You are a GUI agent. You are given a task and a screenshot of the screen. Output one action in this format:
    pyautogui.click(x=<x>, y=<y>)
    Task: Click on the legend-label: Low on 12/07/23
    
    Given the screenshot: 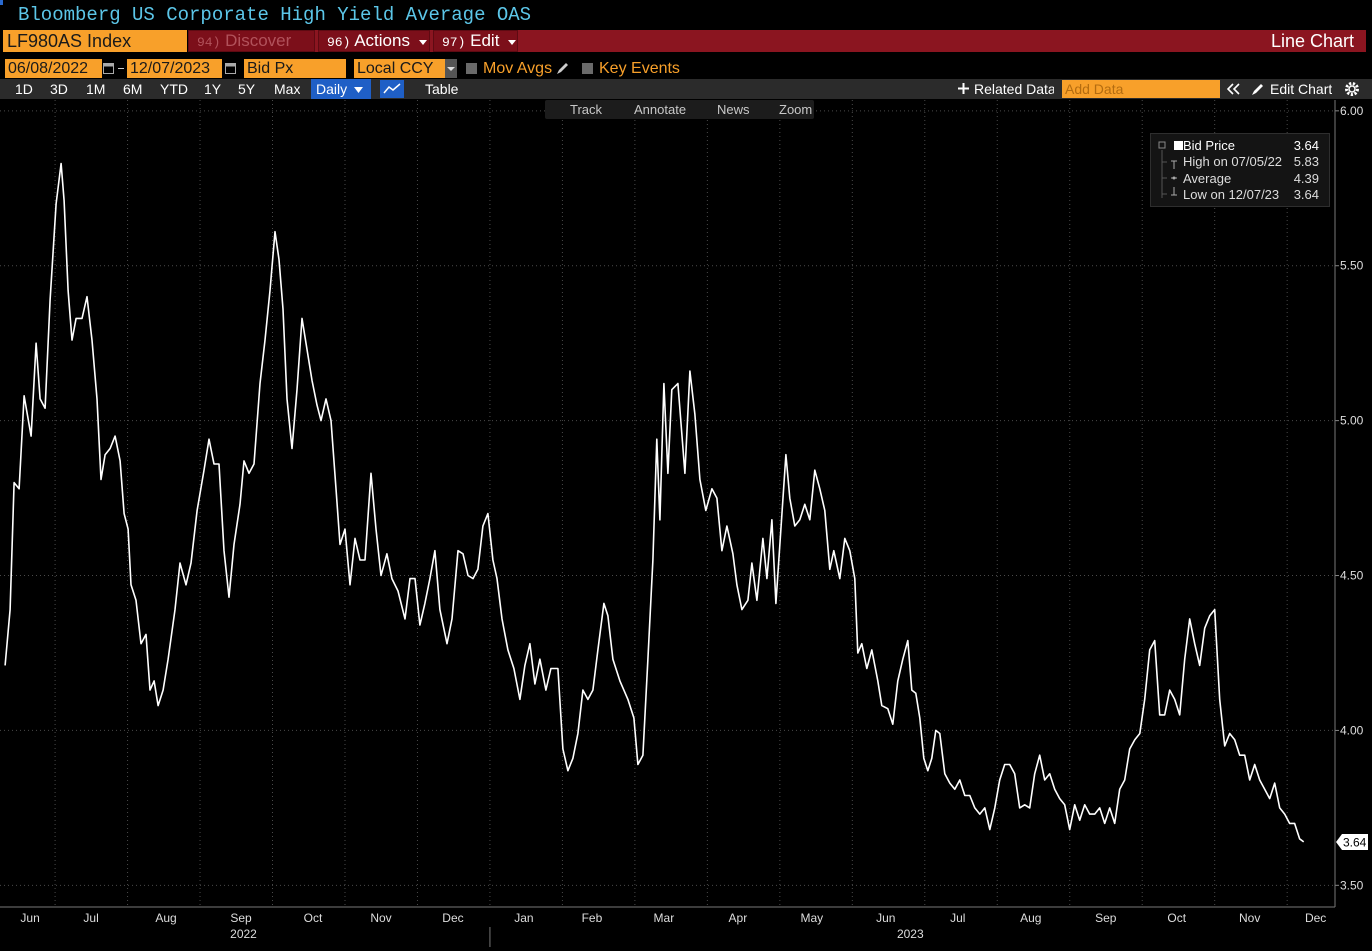 What is the action you would take?
    pyautogui.click(x=1231, y=194)
    